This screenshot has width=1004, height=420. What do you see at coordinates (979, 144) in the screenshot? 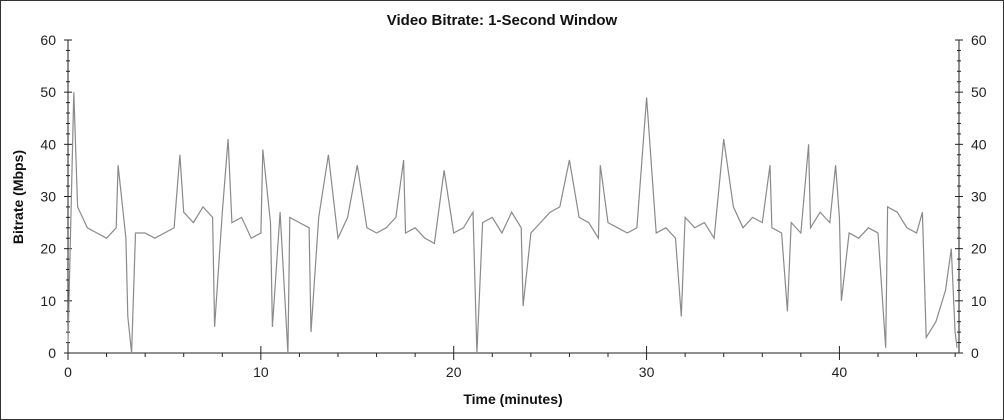
I see `y-tick-label-right: 40` at bounding box center [979, 144].